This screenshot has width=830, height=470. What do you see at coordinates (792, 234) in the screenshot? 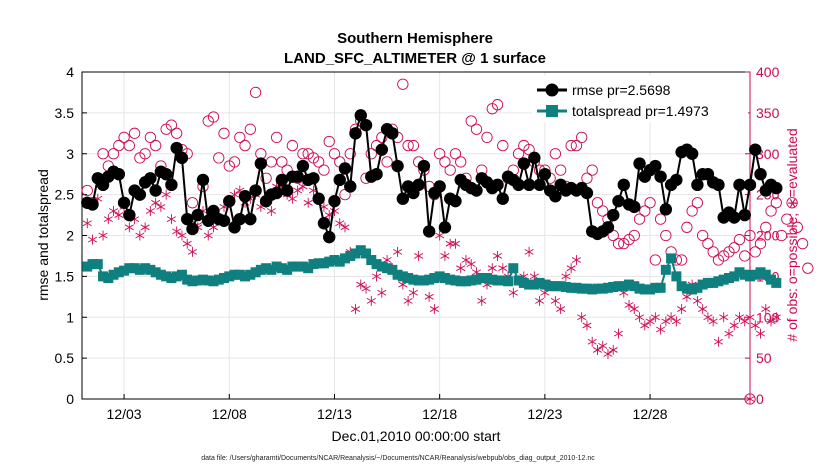
I see `y-axis-label-right: # of obs: o=possible; ∗=evaluated` at bounding box center [792, 234].